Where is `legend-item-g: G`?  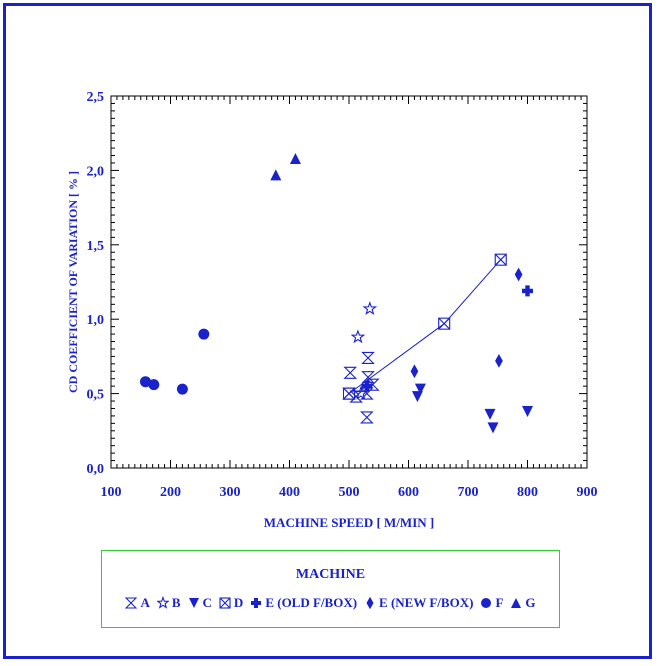
legend-item-g: G is located at coordinates (523, 603).